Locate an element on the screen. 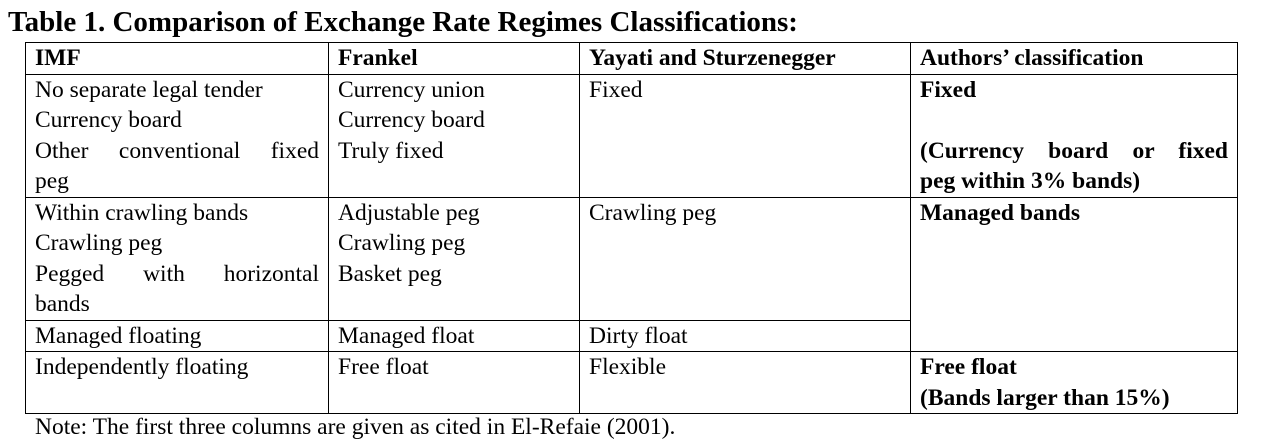 The width and height of the screenshot is (1282, 448). cell-imf-managed: Managed floating is located at coordinates (177, 335).